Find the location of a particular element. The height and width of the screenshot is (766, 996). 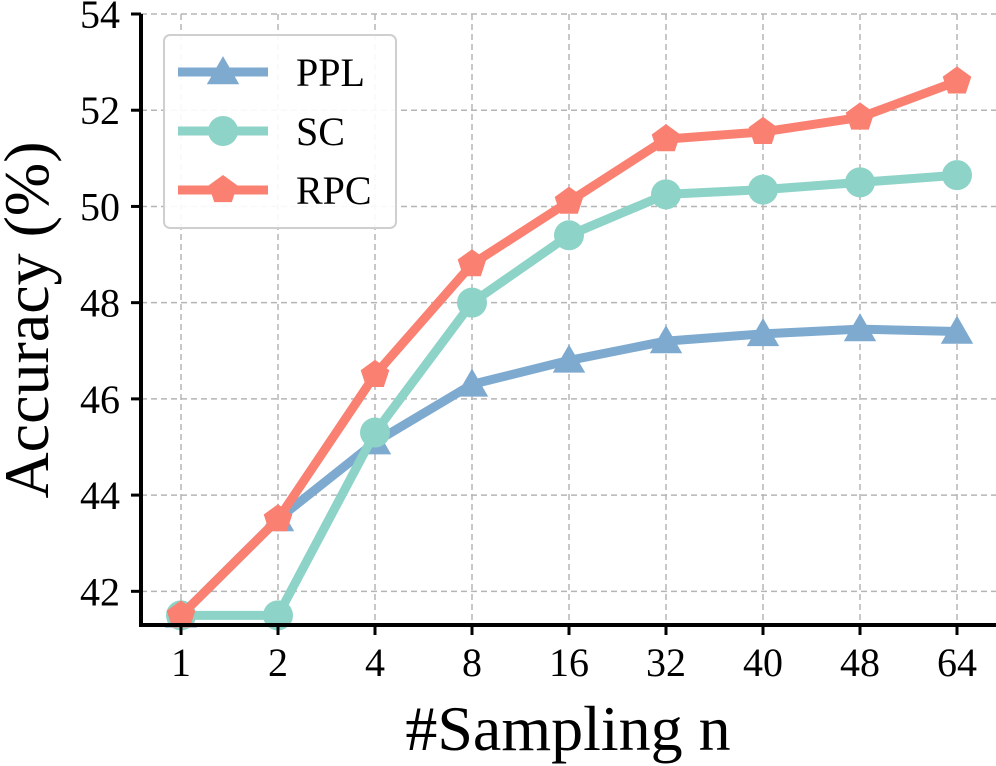

legend-marker-circle-icon is located at coordinates (223, 131).